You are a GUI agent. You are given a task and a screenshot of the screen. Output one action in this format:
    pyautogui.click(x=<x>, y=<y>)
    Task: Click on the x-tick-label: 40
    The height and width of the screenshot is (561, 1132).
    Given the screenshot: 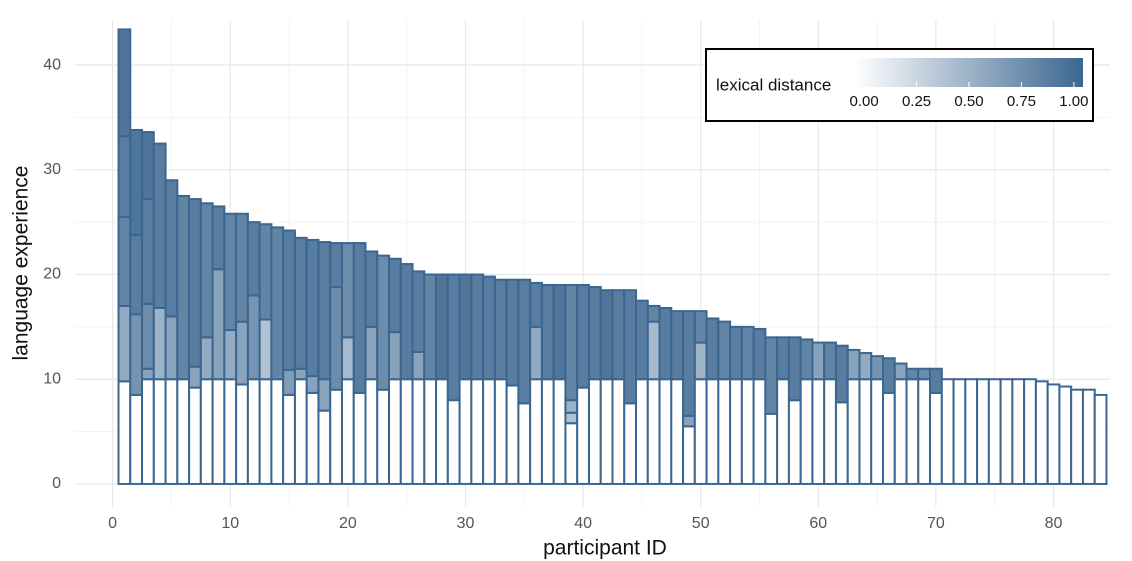 What is the action you would take?
    pyautogui.click(x=583, y=523)
    